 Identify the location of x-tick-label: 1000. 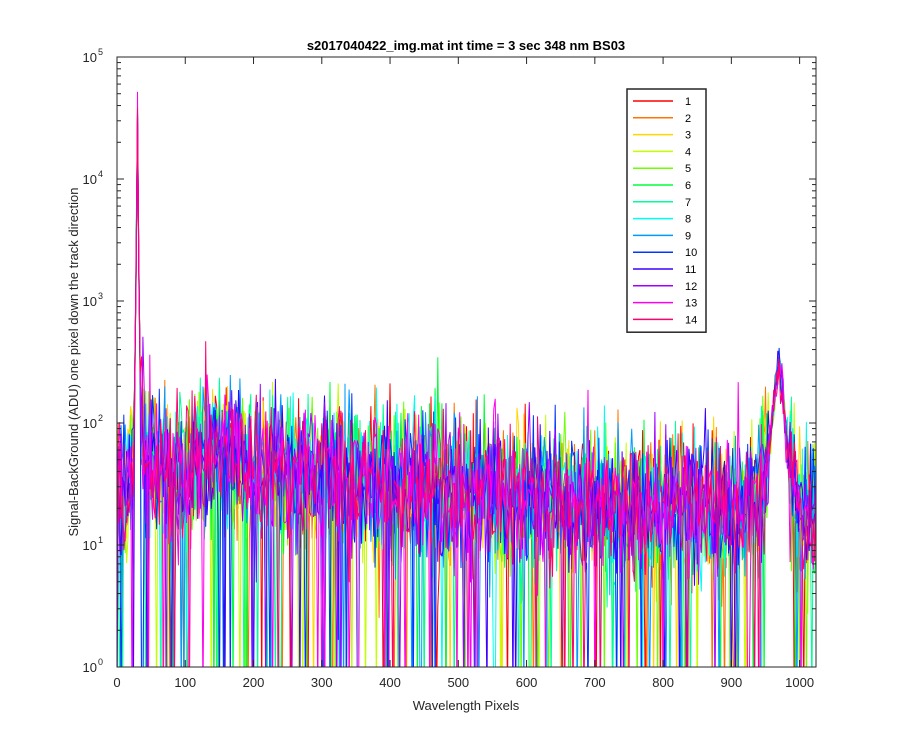
(799, 682).